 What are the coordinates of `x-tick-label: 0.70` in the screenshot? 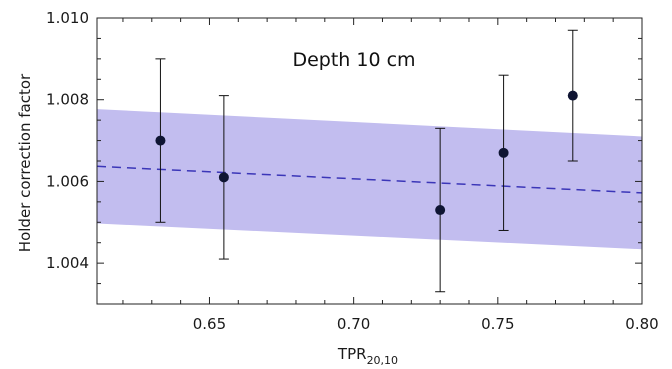 It's located at (353, 324).